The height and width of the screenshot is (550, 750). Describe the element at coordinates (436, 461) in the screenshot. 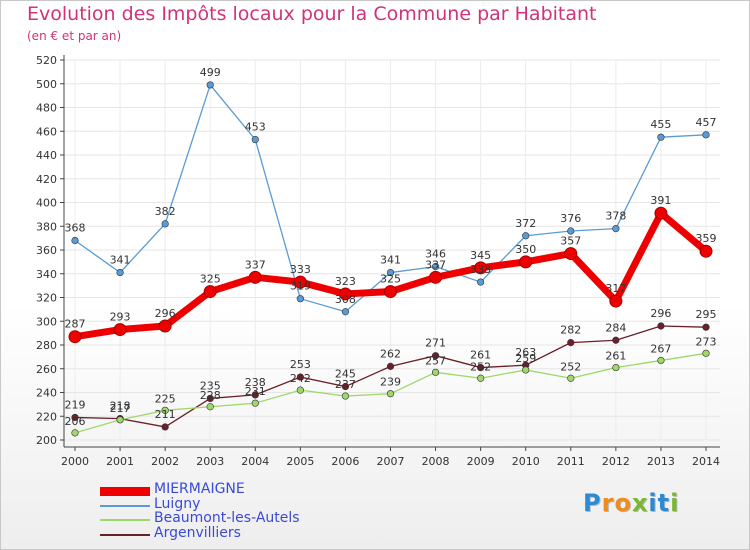

I see `x-tick-label: 2008` at that location.